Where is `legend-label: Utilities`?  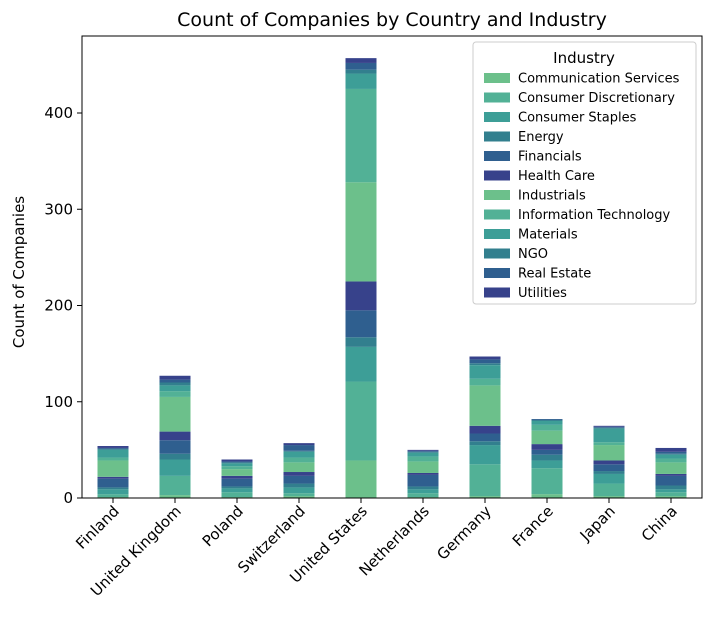
legend-label: Utilities is located at coordinates (542, 293).